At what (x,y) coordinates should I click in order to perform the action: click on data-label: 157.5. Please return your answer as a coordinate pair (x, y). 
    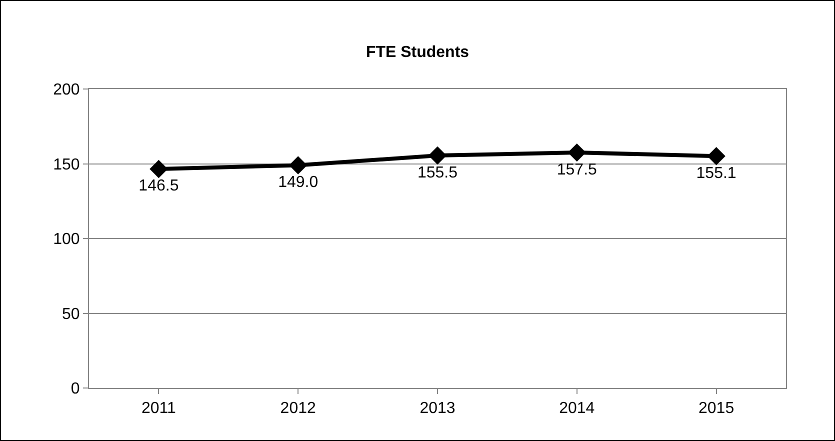
    Looking at the image, I should click on (577, 169).